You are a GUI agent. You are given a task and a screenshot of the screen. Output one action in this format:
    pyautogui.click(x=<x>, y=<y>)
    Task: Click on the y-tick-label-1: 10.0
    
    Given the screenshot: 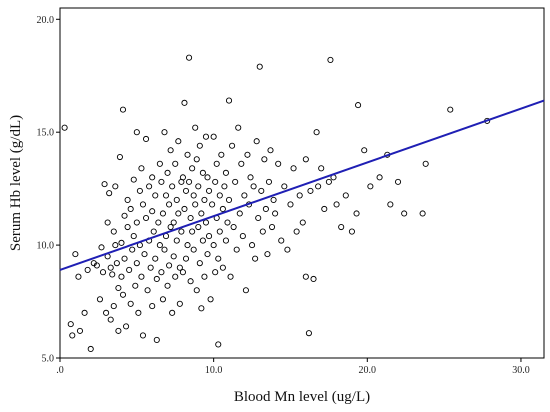 What is the action you would take?
    pyautogui.click(x=46, y=246)
    